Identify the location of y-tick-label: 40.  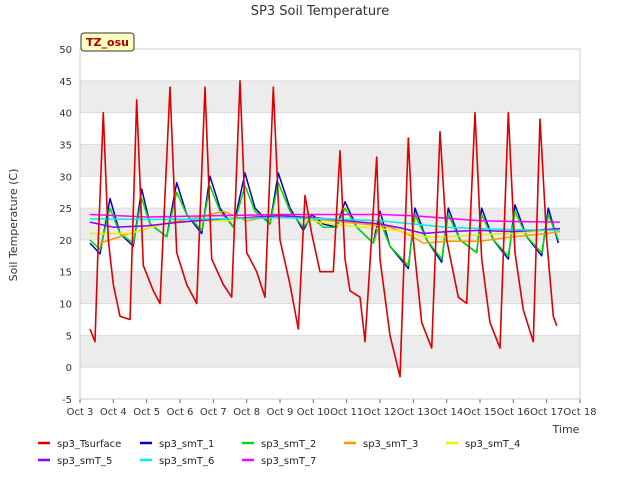
(65, 114).